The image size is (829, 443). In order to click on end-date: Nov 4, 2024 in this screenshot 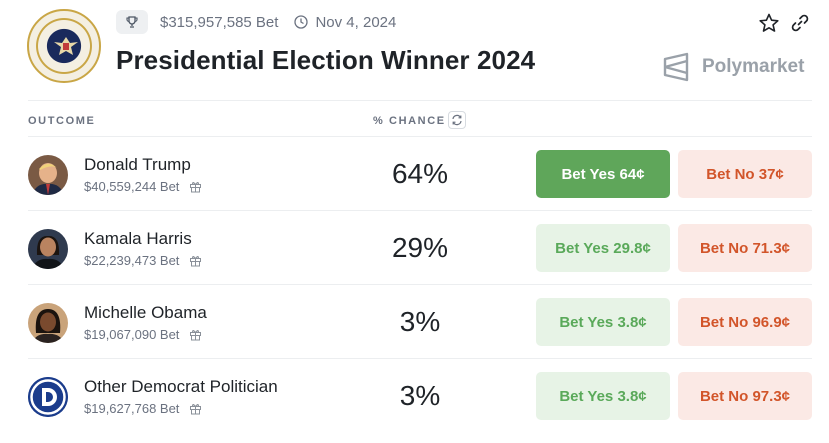, I will do `click(356, 22)`.